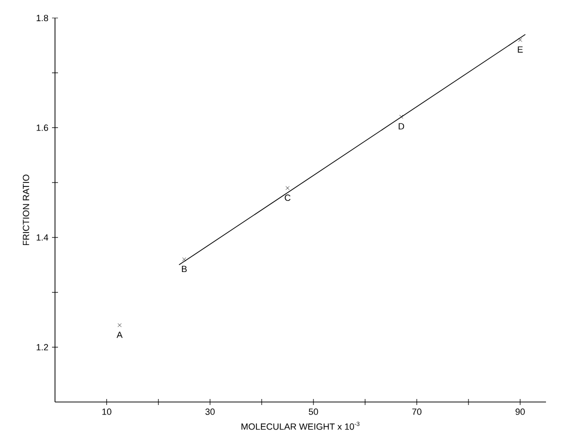 This screenshot has width=571, height=439. What do you see at coordinates (107, 411) in the screenshot?
I see `x-tick-label: 10` at bounding box center [107, 411].